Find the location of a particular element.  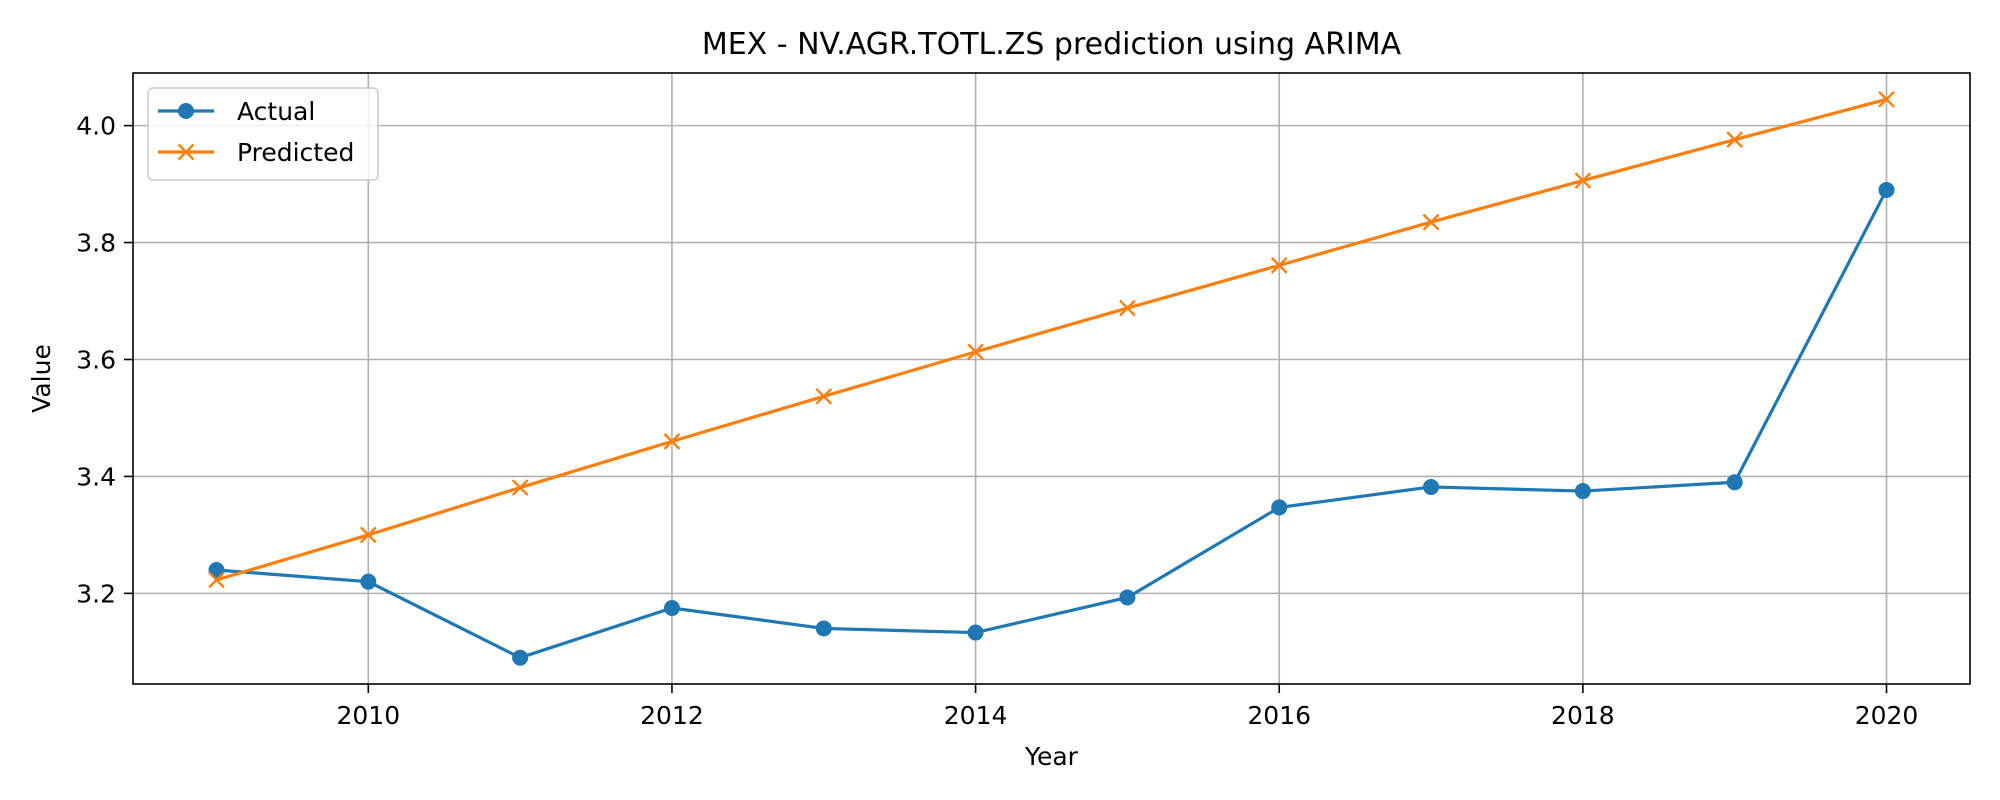

y-tick-label: 3.4 is located at coordinates (96, 476).